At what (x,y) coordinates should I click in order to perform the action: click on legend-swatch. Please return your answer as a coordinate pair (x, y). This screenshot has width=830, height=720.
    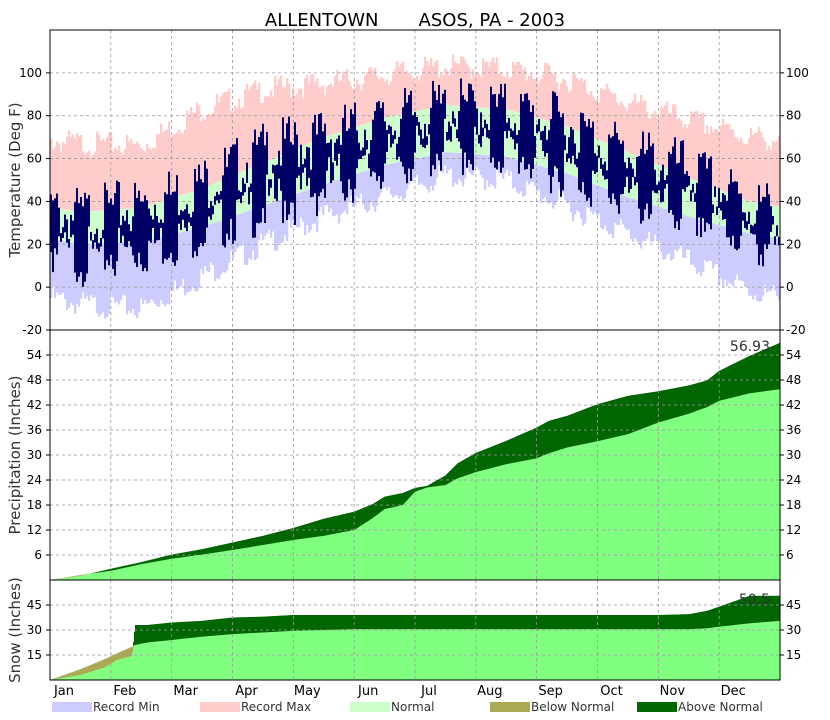
    Looking at the image, I should click on (370, 707).